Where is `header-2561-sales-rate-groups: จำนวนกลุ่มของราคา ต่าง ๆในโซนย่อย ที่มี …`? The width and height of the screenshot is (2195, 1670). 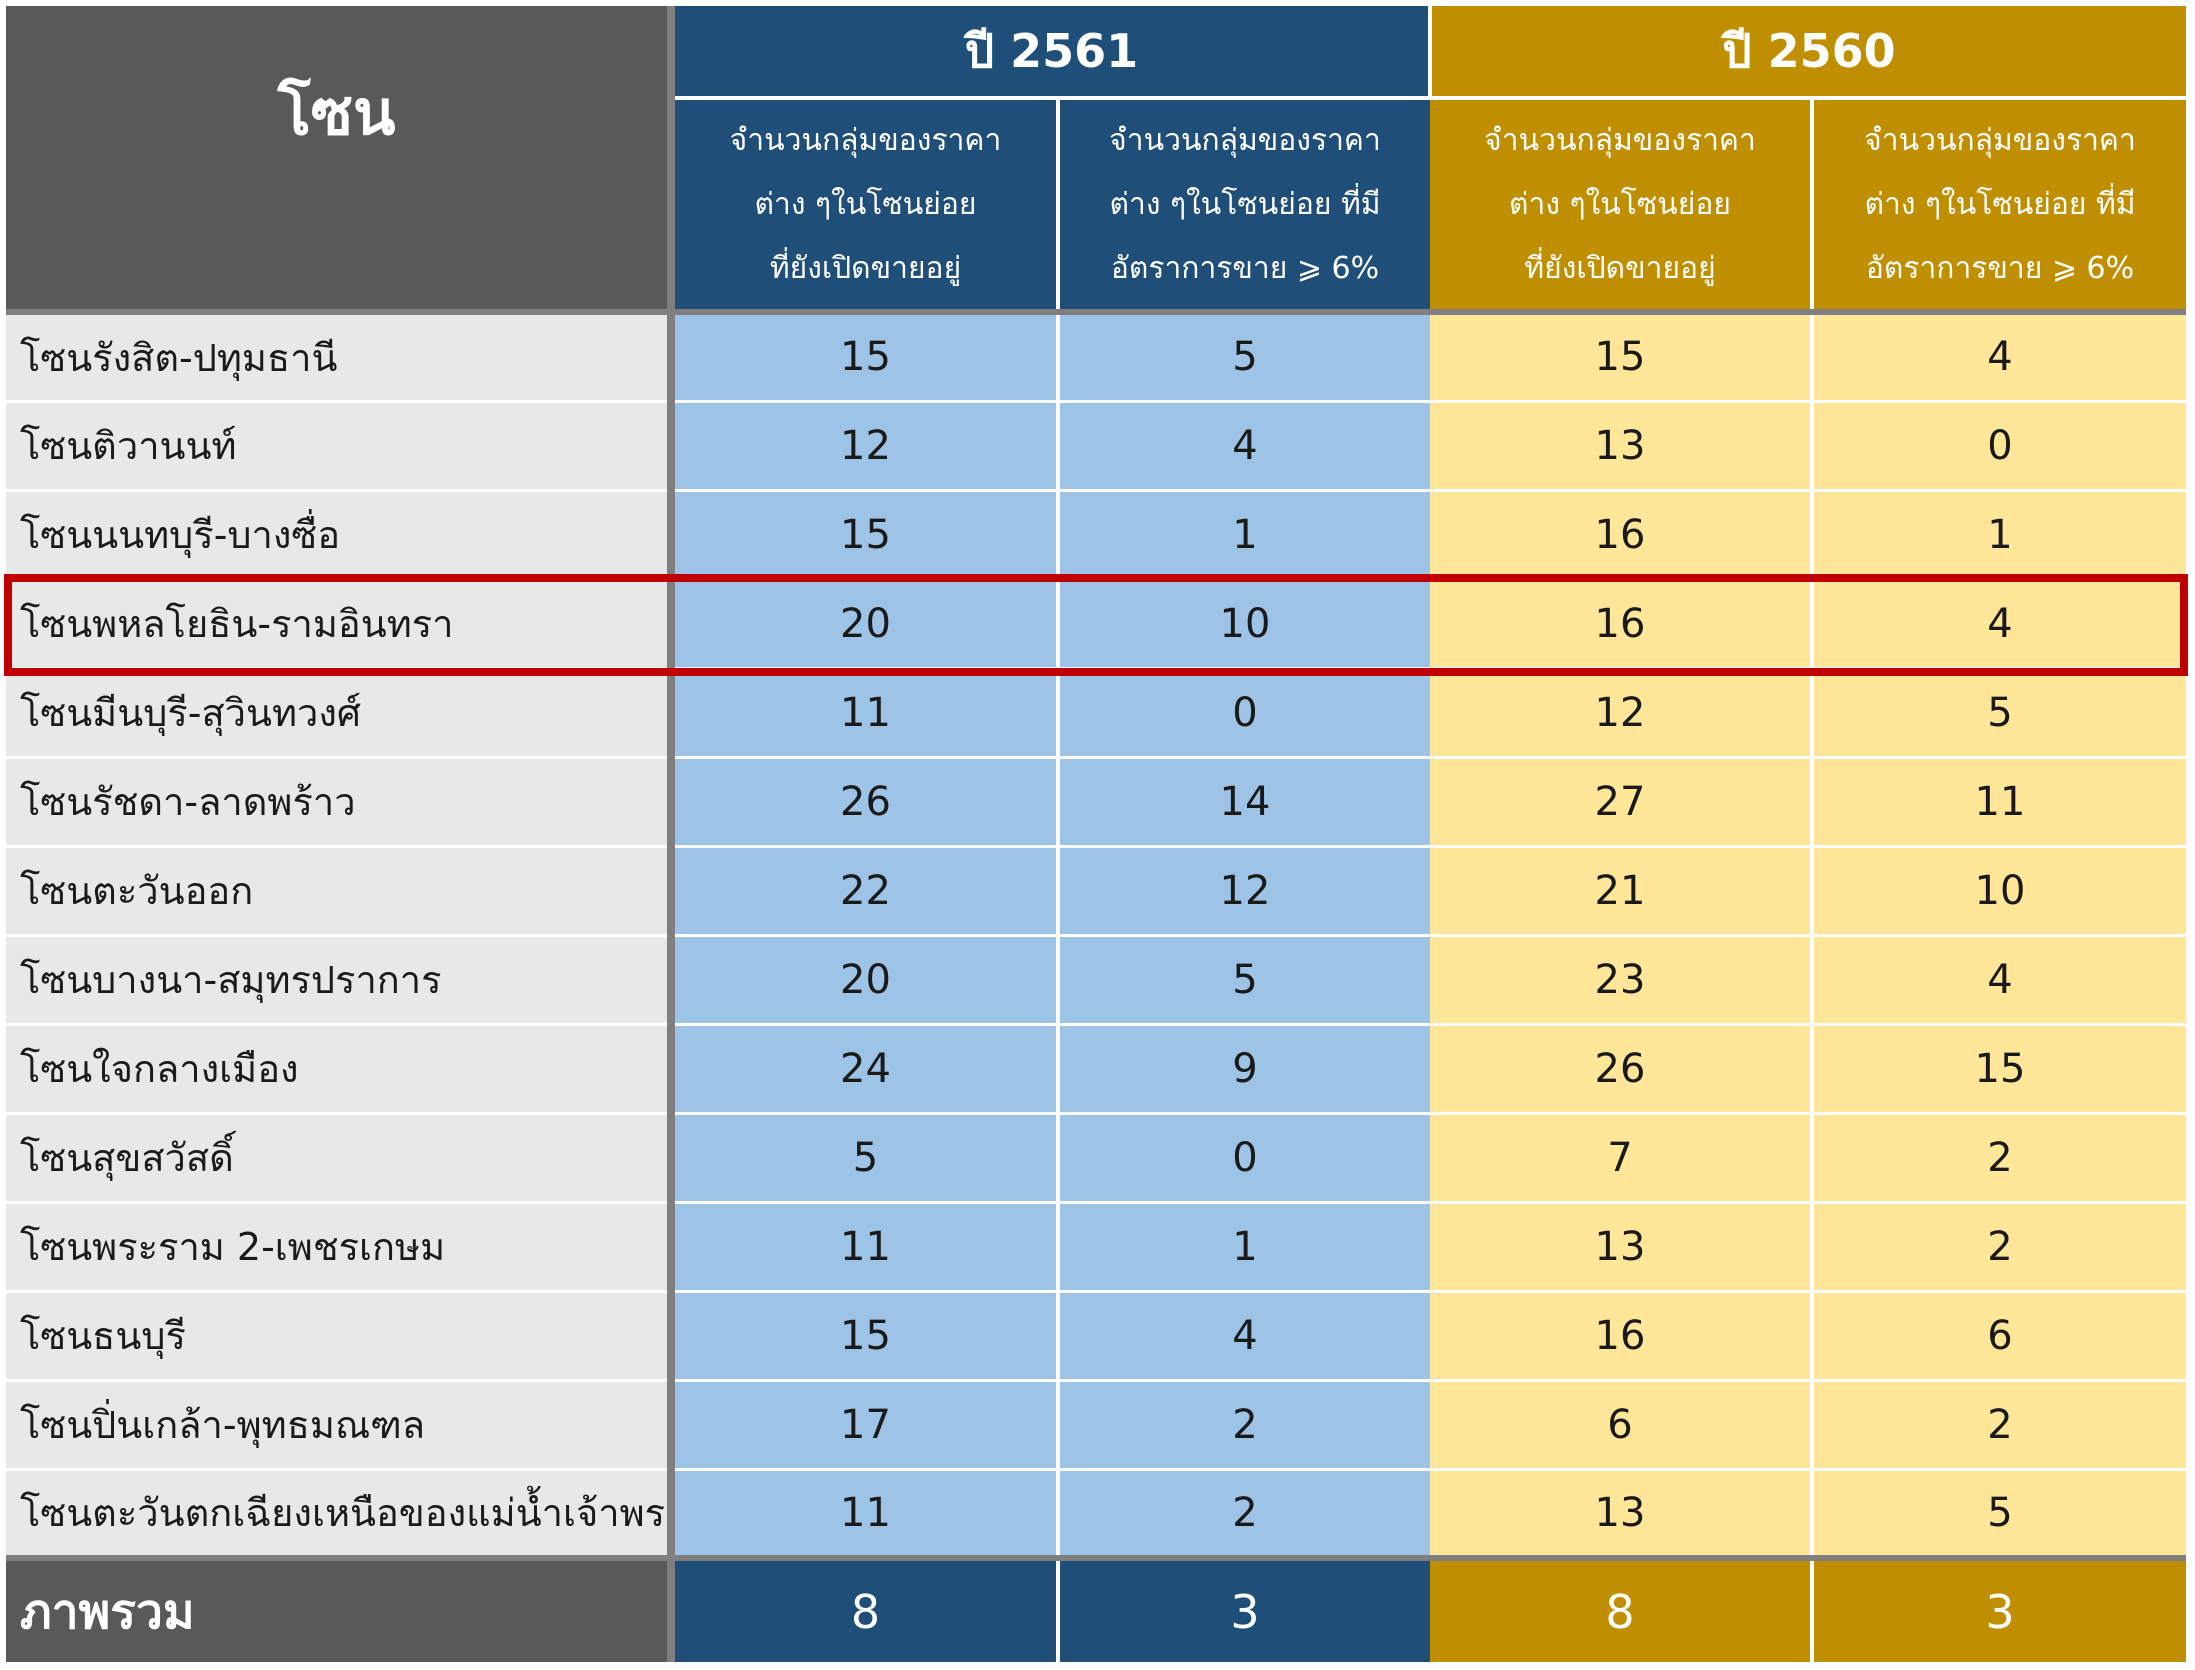 header-2561-sales-rate-groups: จำนวนกลุ่มของราคา ต่าง ๆในโซนย่อย ที่มี … is located at coordinates (1244, 206).